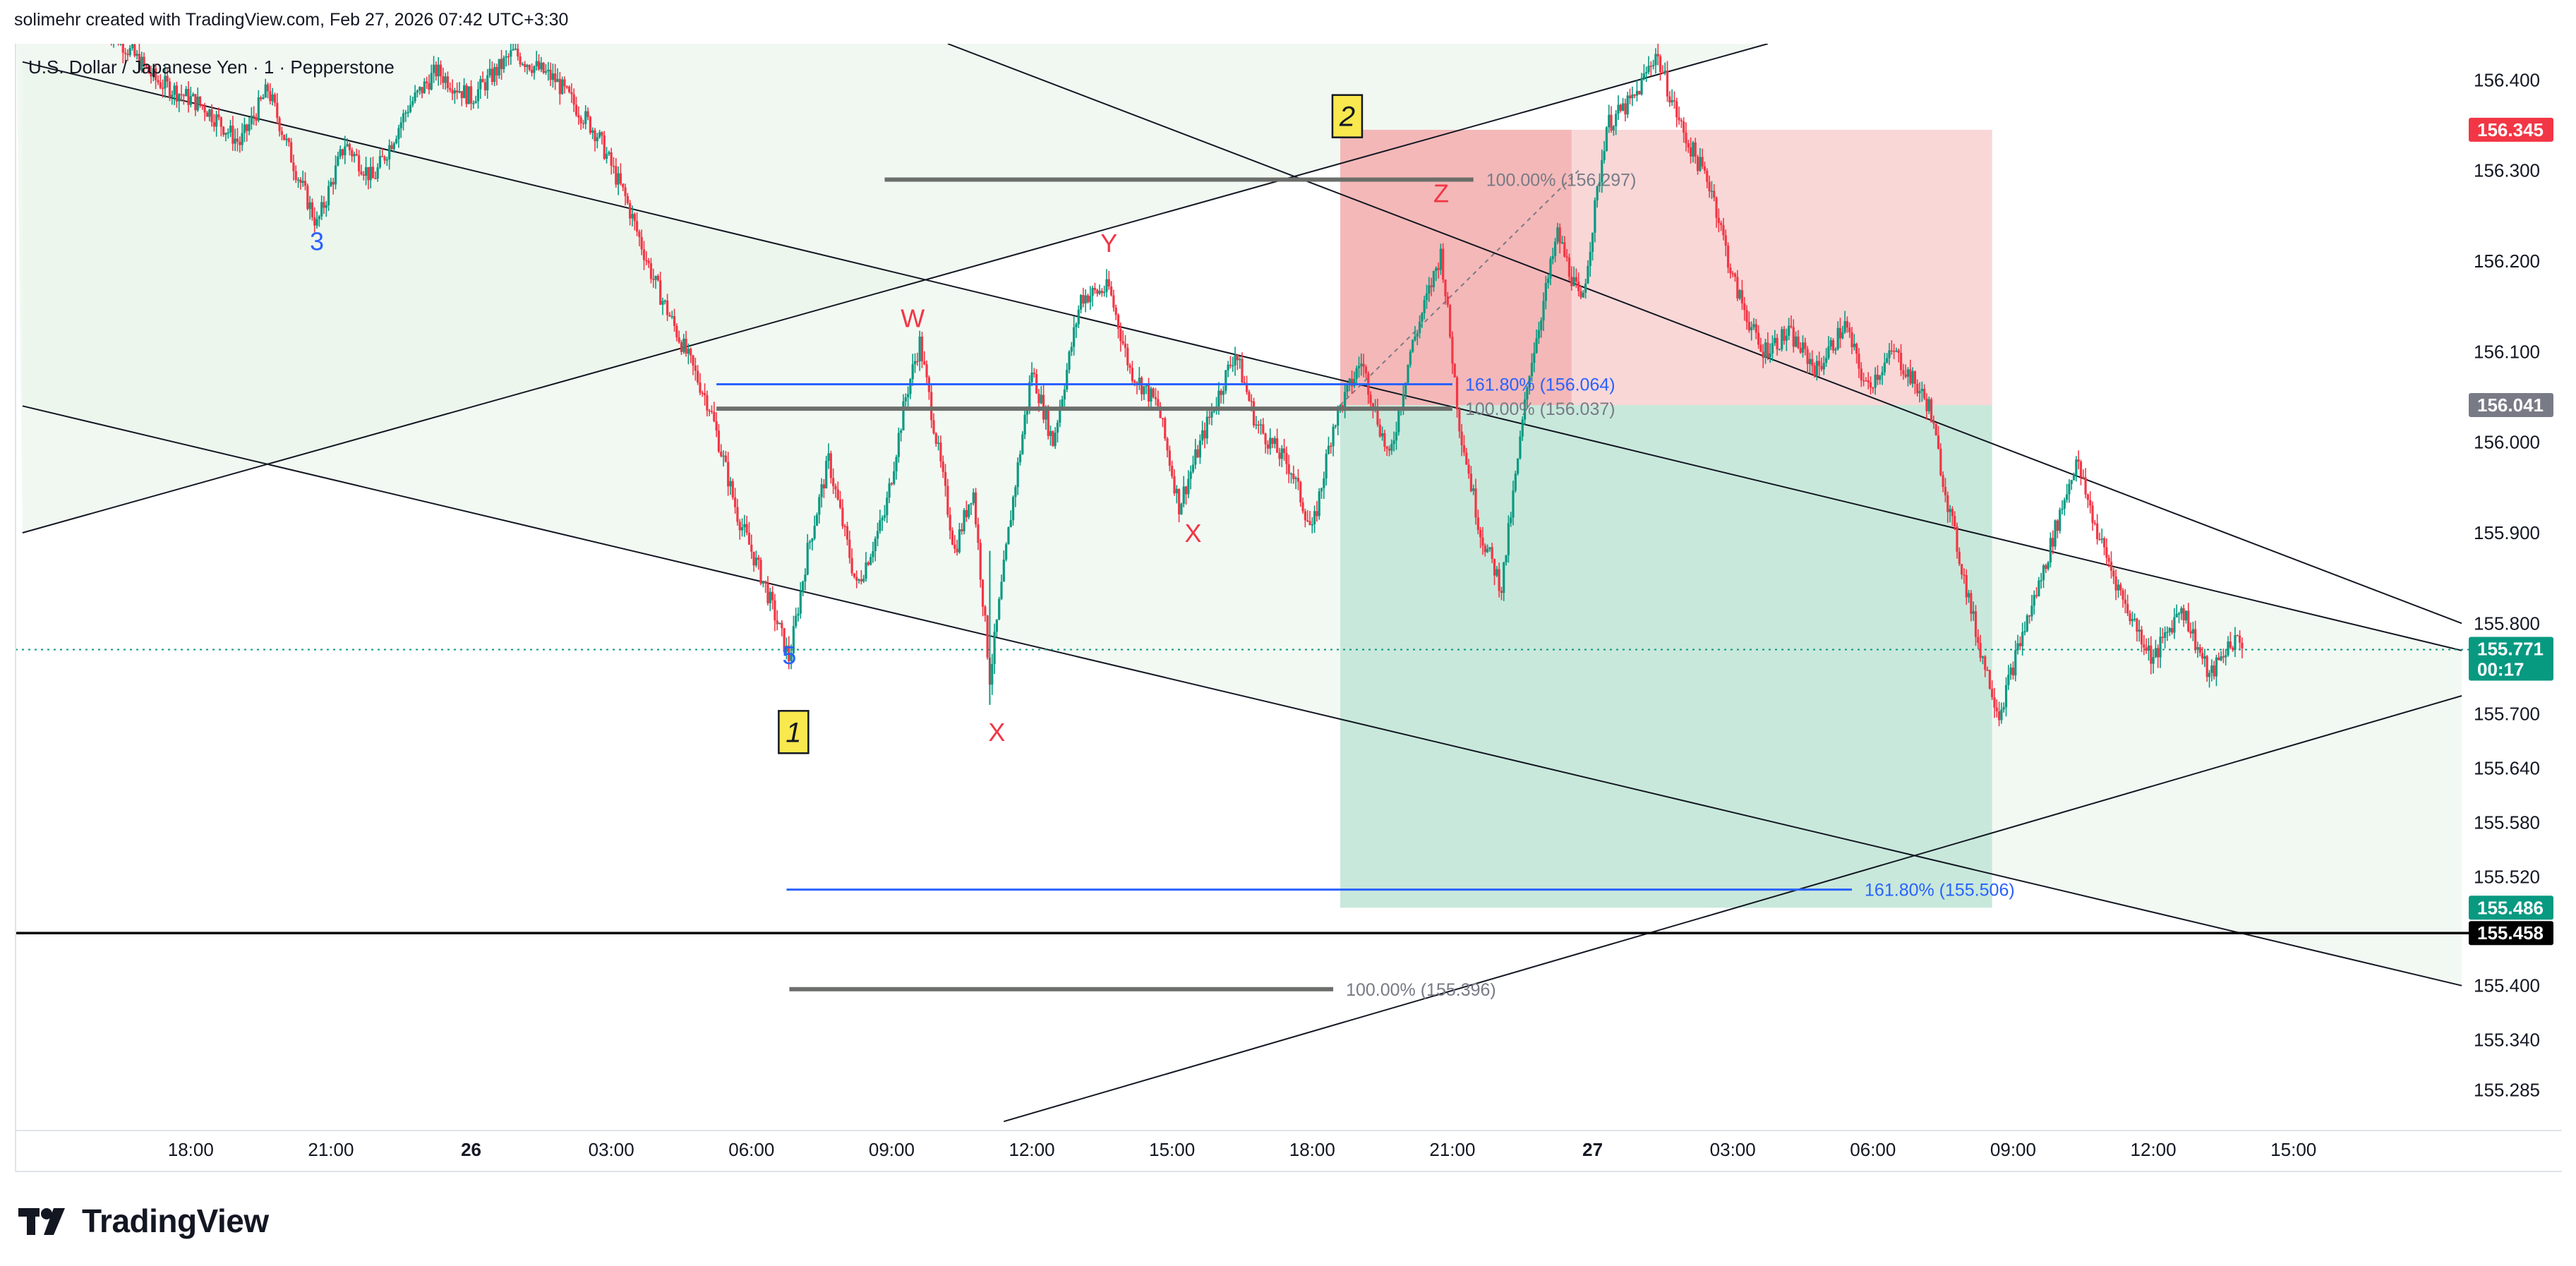  What do you see at coordinates (143, 1221) in the screenshot?
I see `tradingview-logo: TradingView` at bounding box center [143, 1221].